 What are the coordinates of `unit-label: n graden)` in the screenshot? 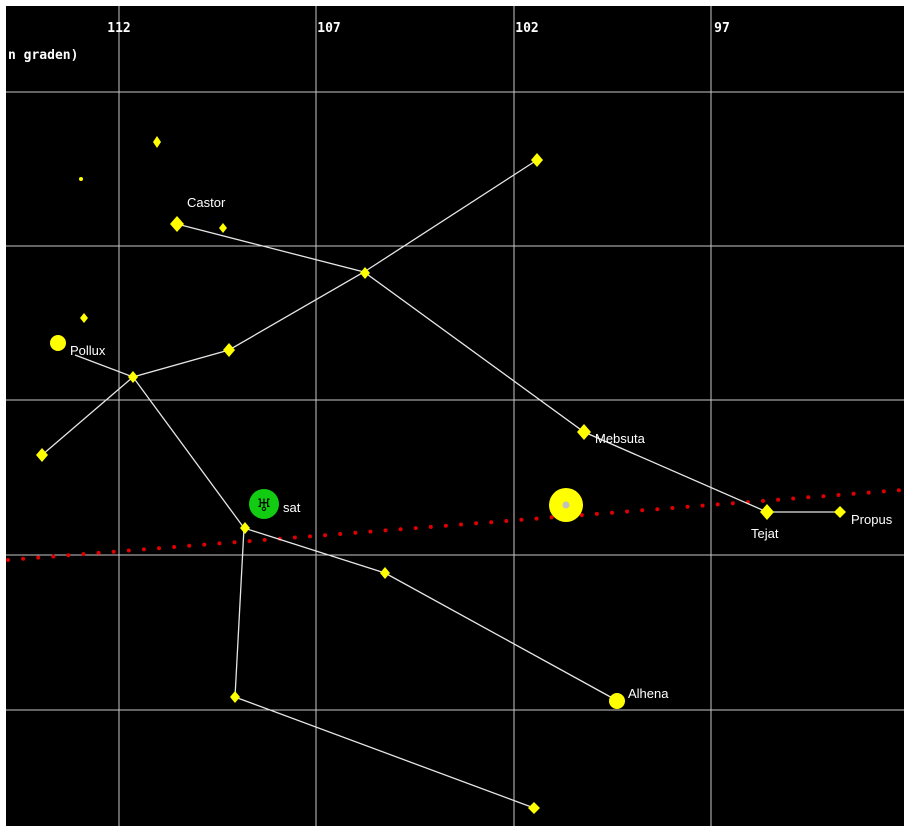 It's located at (43, 55).